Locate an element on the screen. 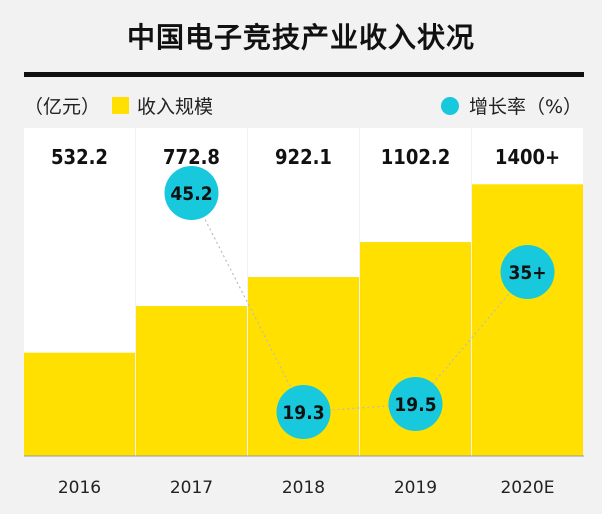 This screenshot has width=602, height=514. bar-value-label-2020E: 1400+ is located at coordinates (527, 157).